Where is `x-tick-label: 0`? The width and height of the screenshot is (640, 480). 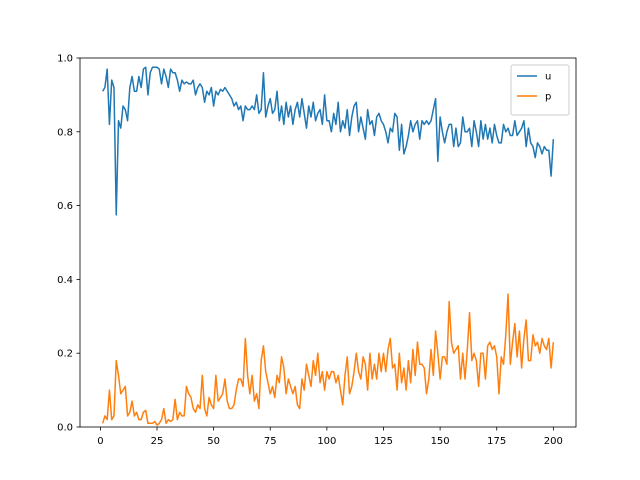
x-tick-label: 0 is located at coordinates (100, 441).